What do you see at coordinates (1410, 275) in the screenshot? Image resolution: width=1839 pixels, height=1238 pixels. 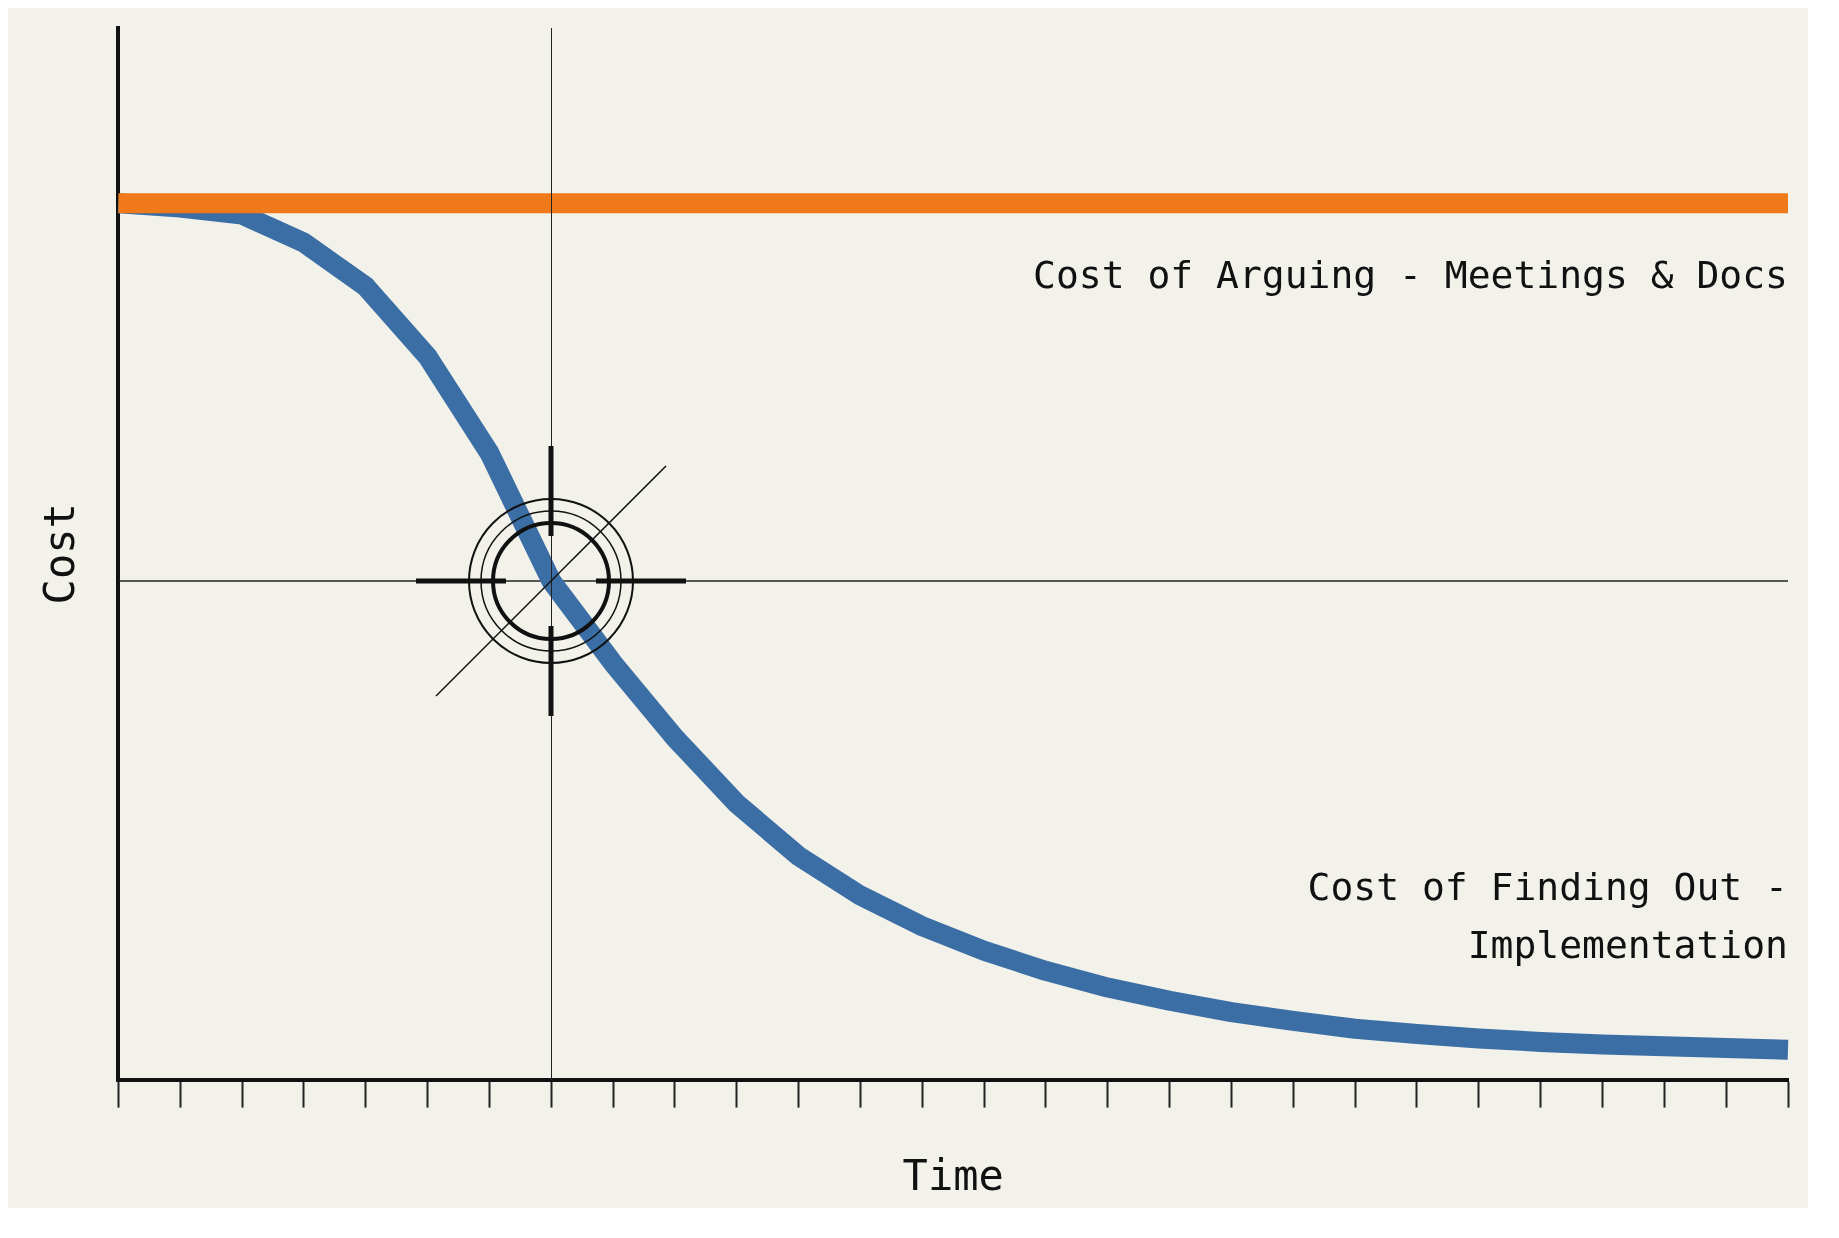 I see `series-label: Cost of Arguing - Meetings & Docs` at bounding box center [1410, 275].